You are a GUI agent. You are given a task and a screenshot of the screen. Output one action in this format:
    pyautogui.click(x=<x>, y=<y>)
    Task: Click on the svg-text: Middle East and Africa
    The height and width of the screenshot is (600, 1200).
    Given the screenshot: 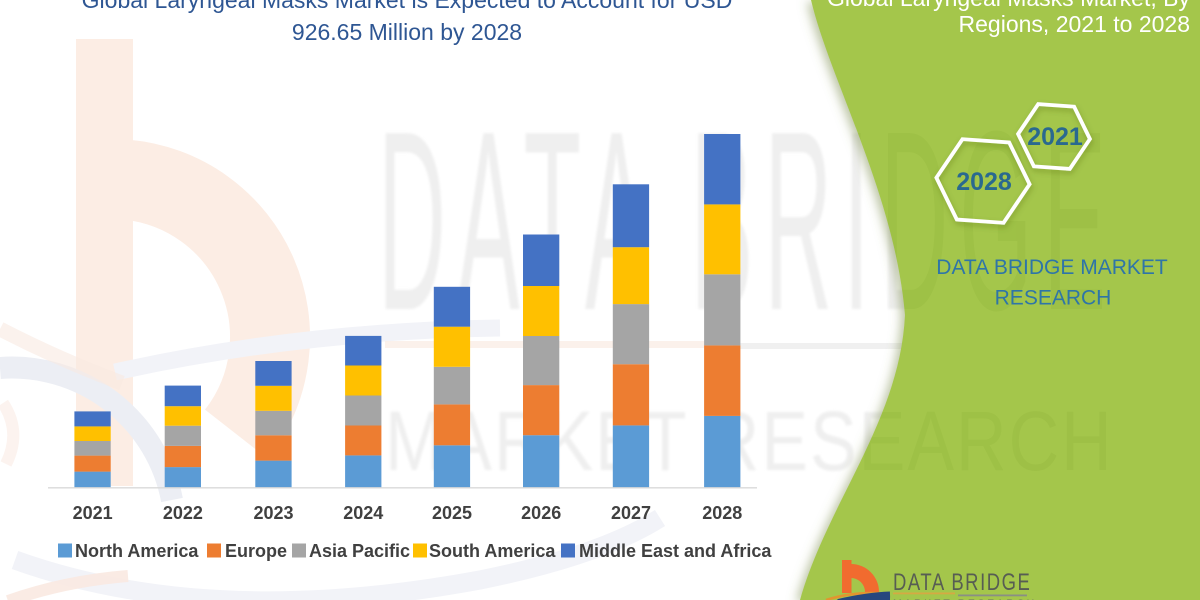 What is the action you would take?
    pyautogui.click(x=675, y=551)
    